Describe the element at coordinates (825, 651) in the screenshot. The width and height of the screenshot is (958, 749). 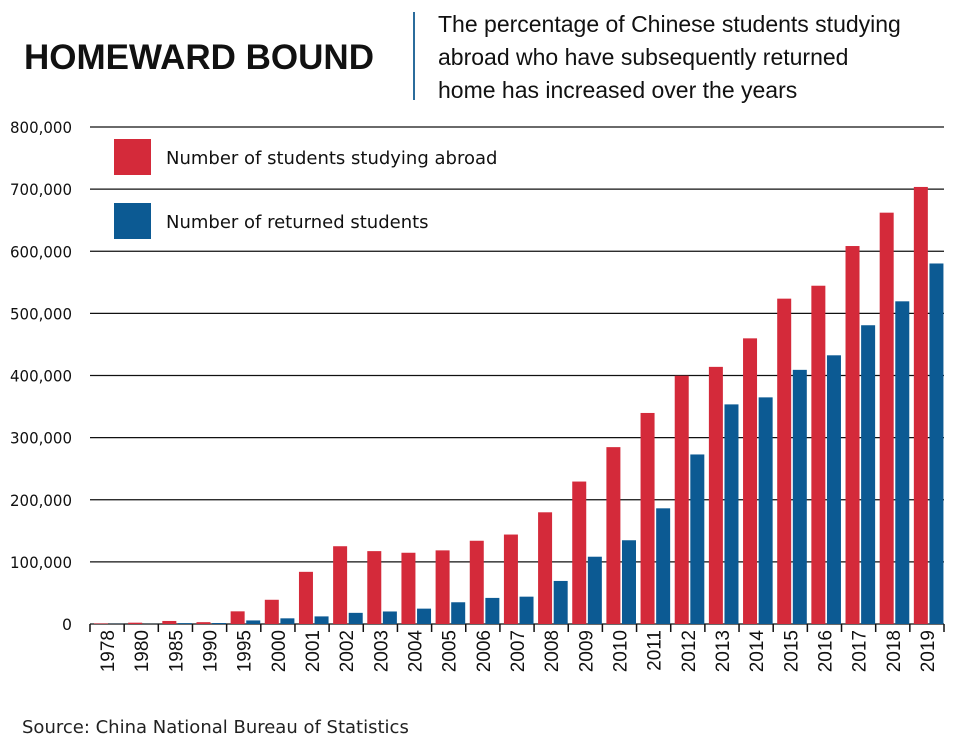
I see `x-tick-label: 2016` at that location.